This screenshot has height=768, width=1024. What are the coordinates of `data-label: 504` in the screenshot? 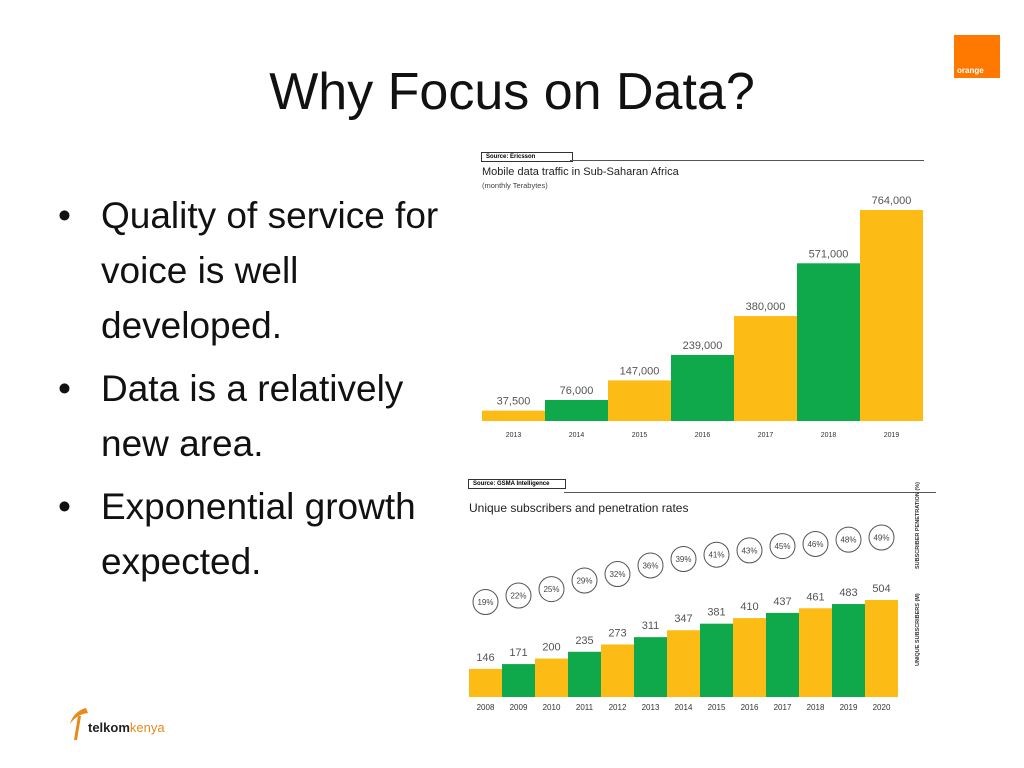 It's located at (881, 589).